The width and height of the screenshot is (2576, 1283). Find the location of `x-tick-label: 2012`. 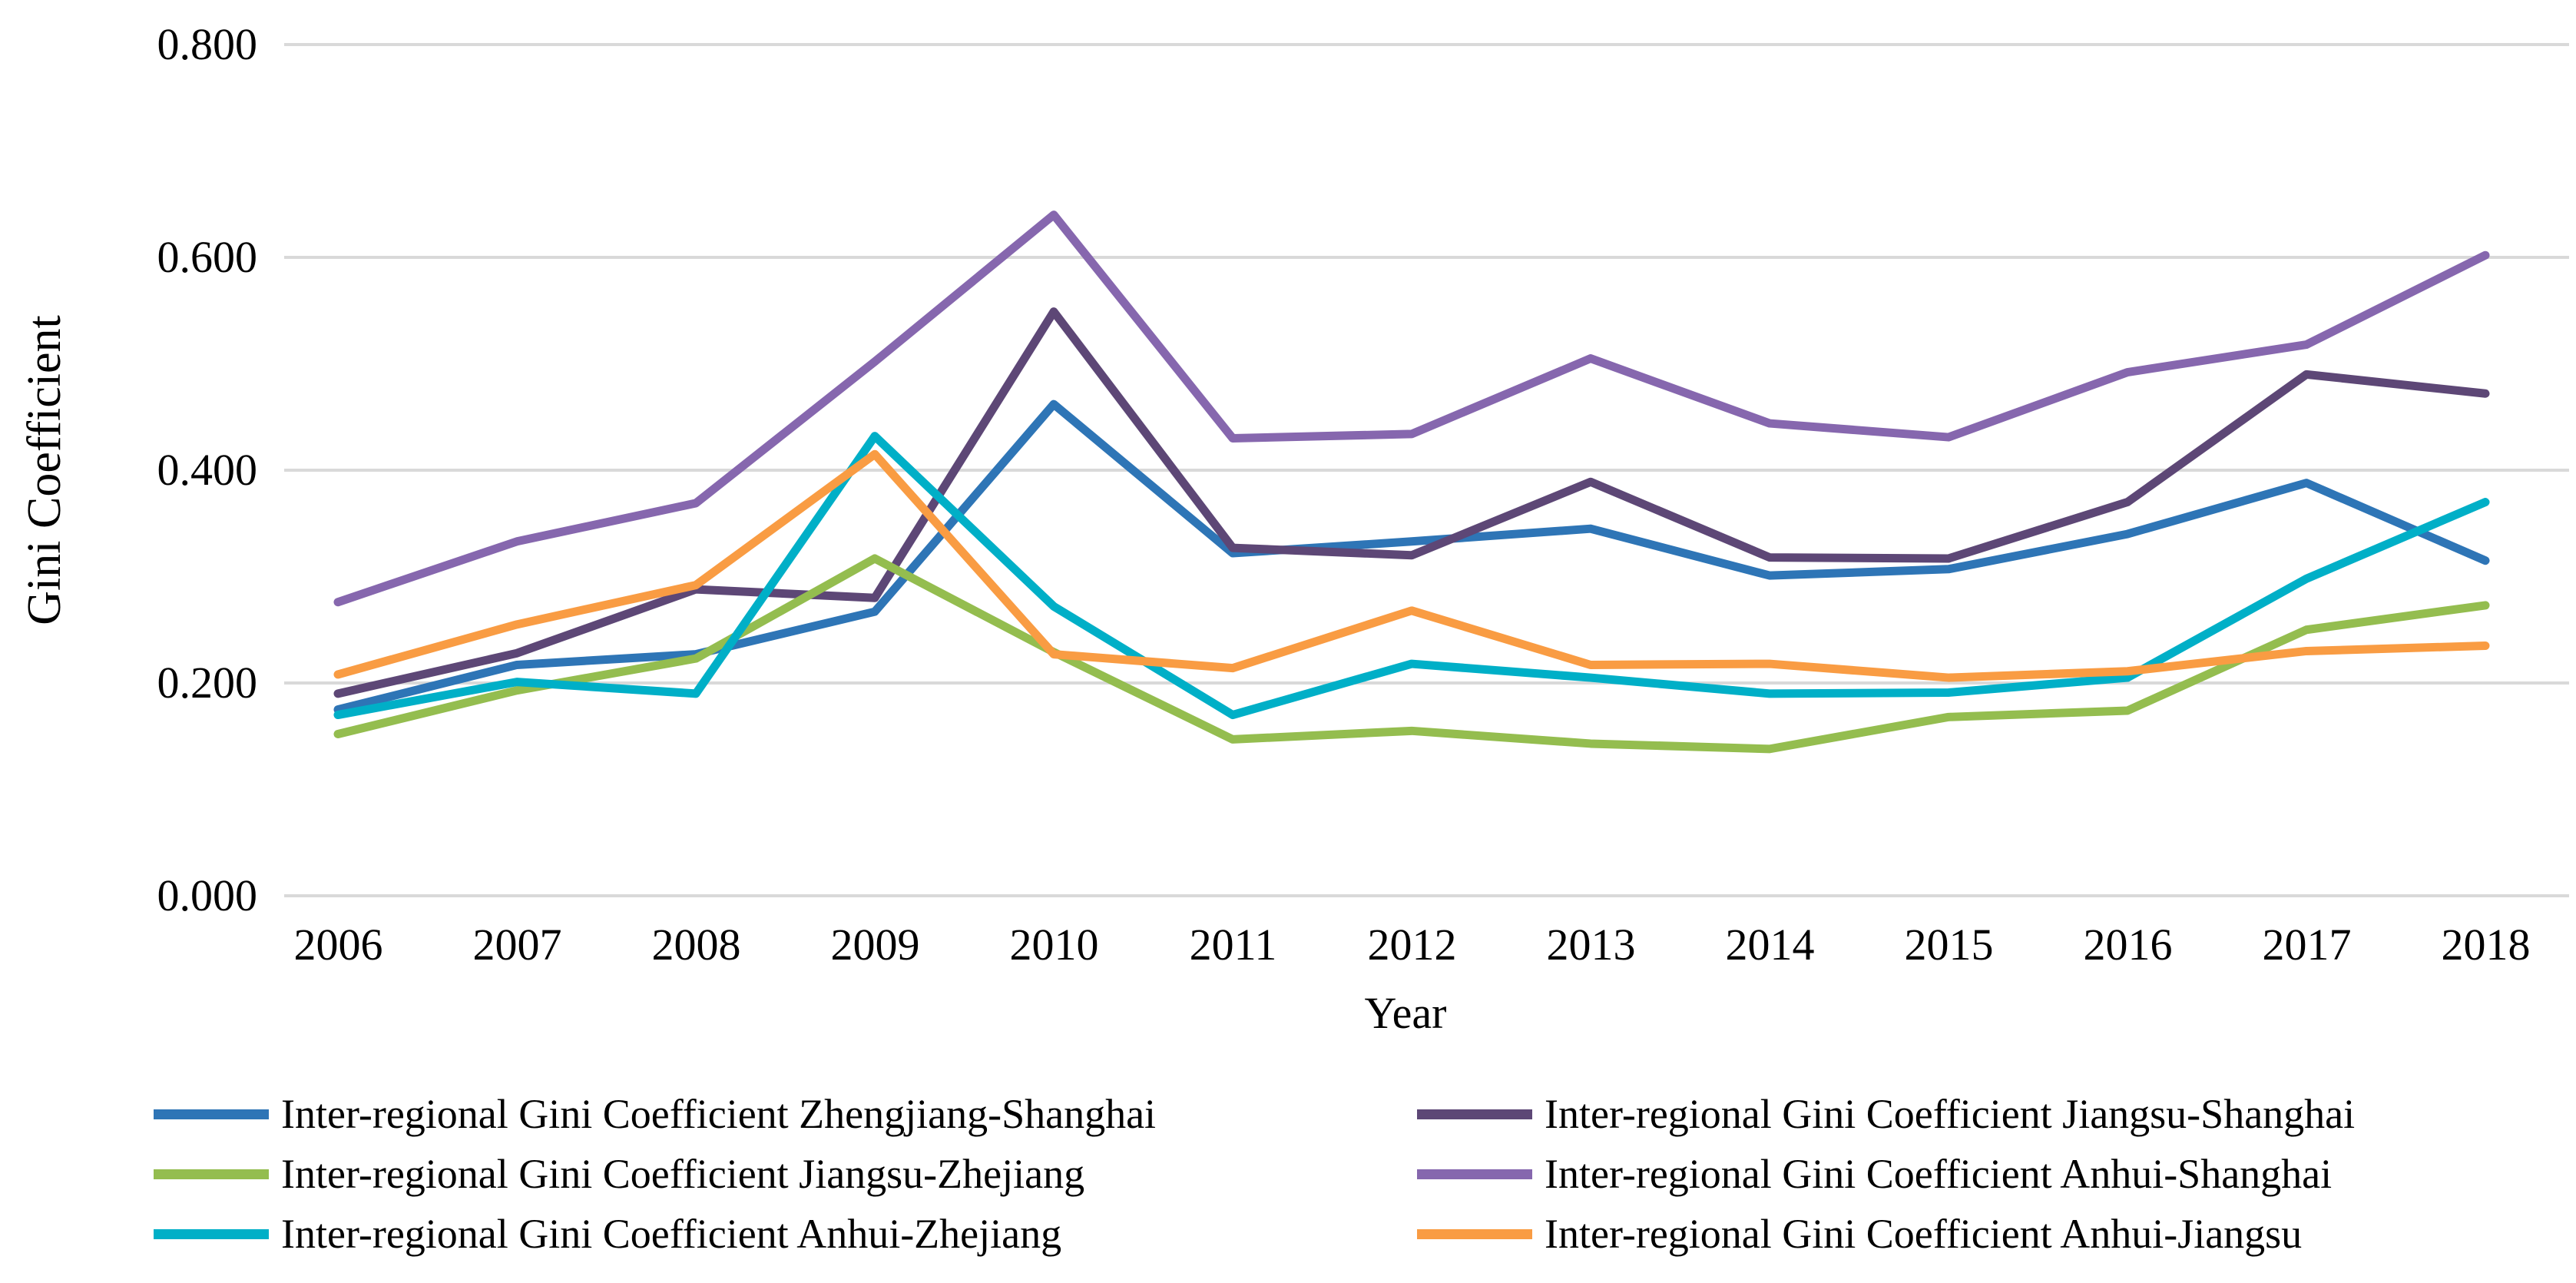

x-tick-label: 2012 is located at coordinates (1412, 945).